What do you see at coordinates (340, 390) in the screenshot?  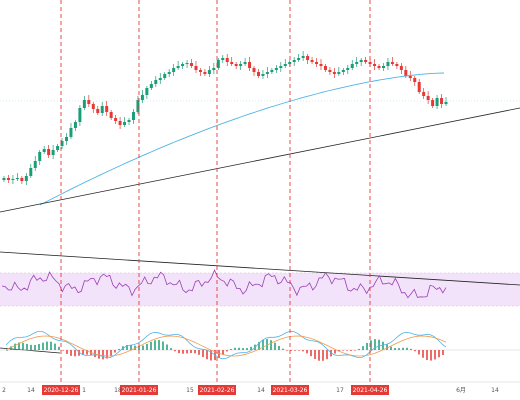 I see `x-tick-label: 17` at bounding box center [340, 390].